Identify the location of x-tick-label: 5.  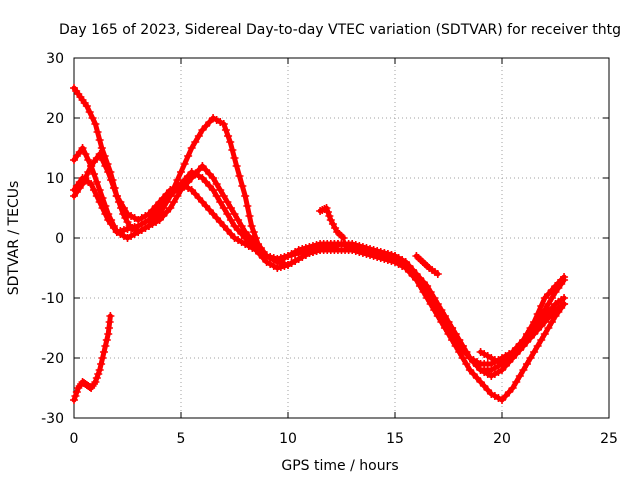
(181, 439).